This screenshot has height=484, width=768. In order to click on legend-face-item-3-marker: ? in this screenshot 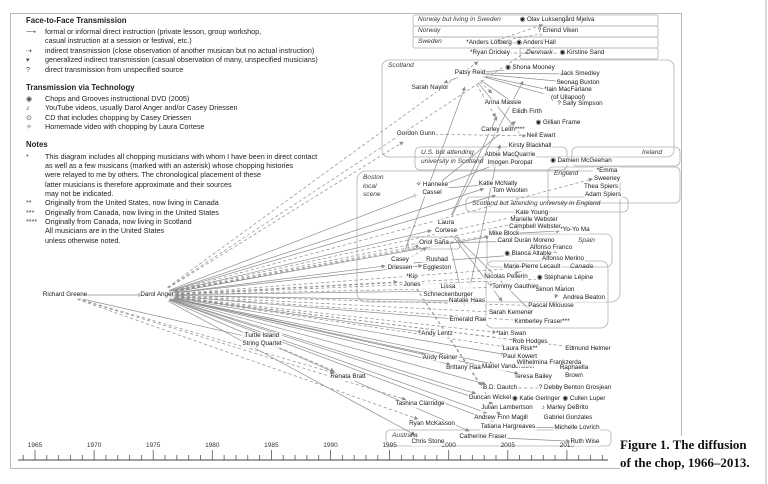, I will do `click(28, 69)`.